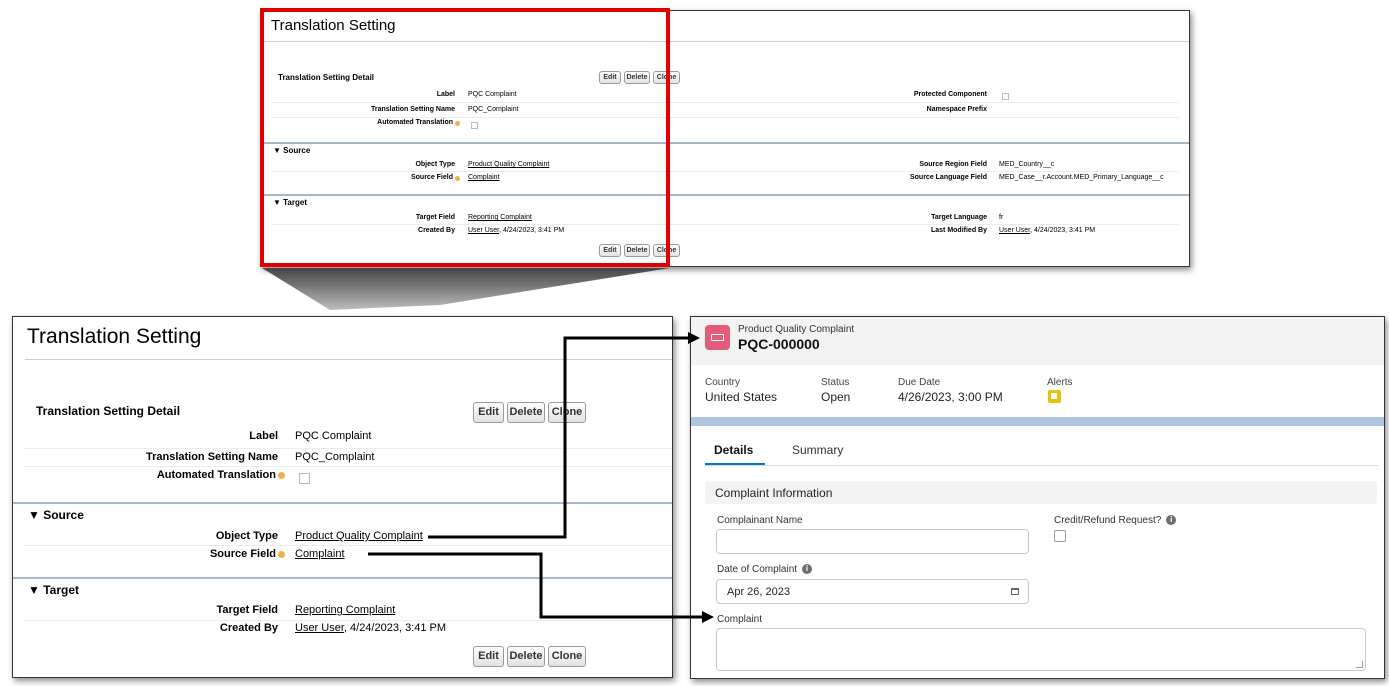 Image resolution: width=1389 pixels, height=686 pixels. I want to click on source-field-link-zoomed: Complaint, so click(320, 554).